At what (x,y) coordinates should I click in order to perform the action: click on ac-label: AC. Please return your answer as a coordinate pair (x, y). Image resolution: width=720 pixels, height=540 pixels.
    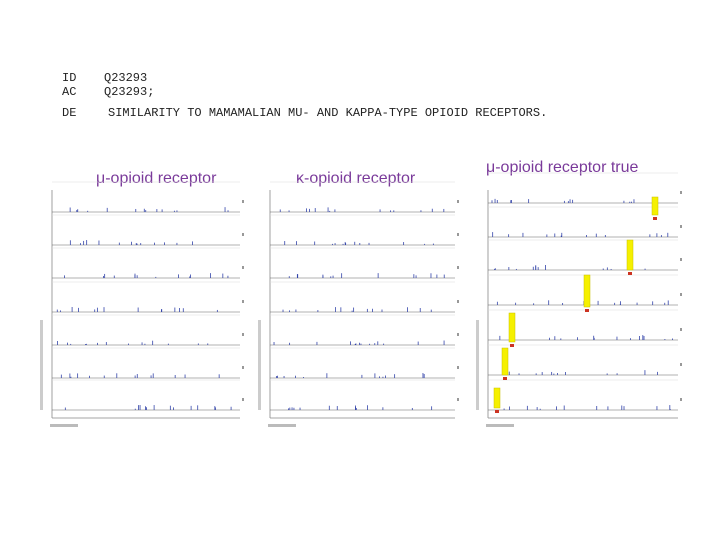
    Looking at the image, I should click on (69, 92).